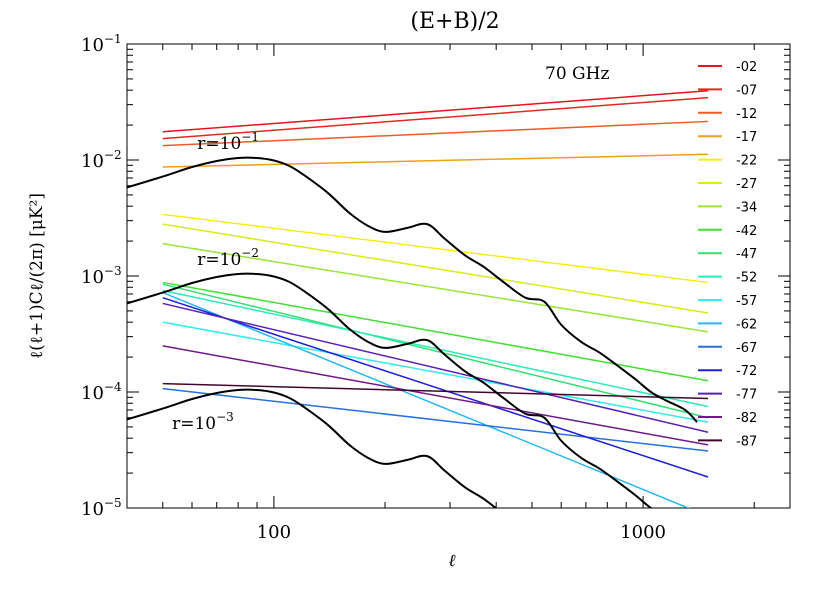 This screenshot has height=593, width=830. What do you see at coordinates (746, 114) in the screenshot?
I see `legend-label: -12` at bounding box center [746, 114].